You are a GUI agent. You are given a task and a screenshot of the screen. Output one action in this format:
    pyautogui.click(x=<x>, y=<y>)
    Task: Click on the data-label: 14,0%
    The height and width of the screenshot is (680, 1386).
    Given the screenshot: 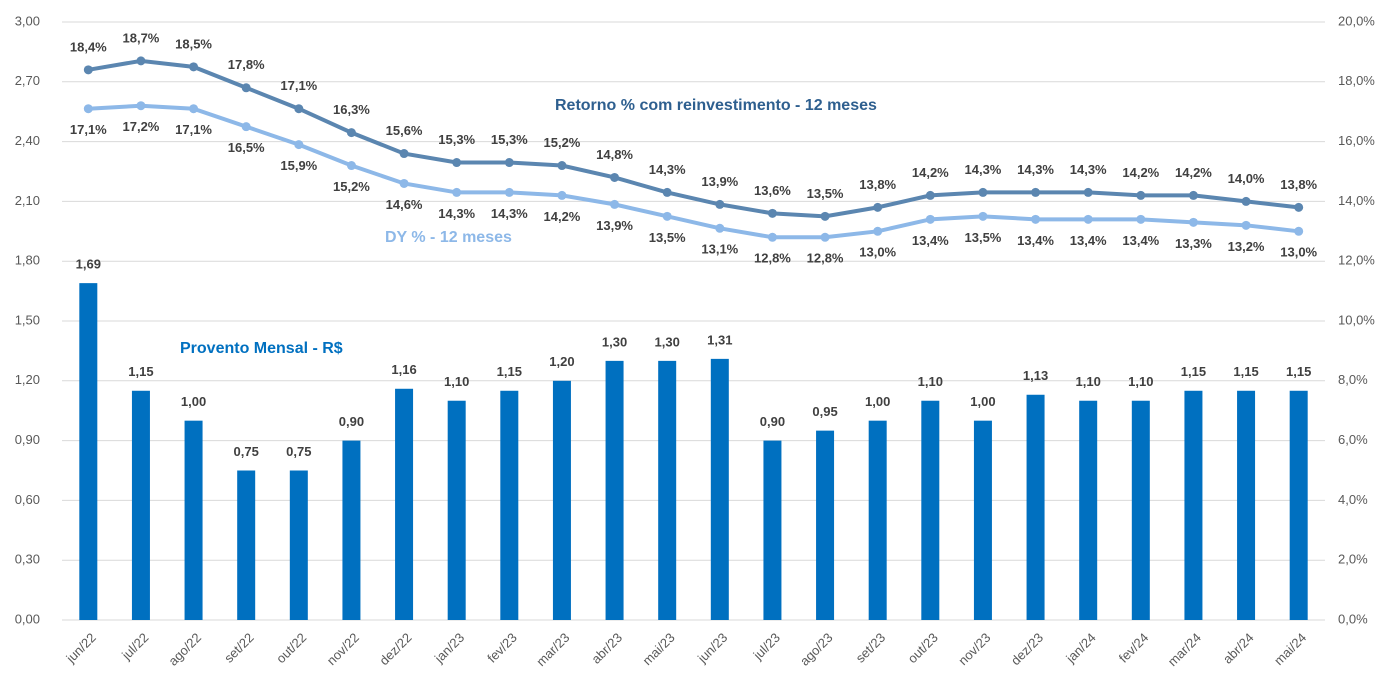 What is the action you would take?
    pyautogui.click(x=1246, y=178)
    